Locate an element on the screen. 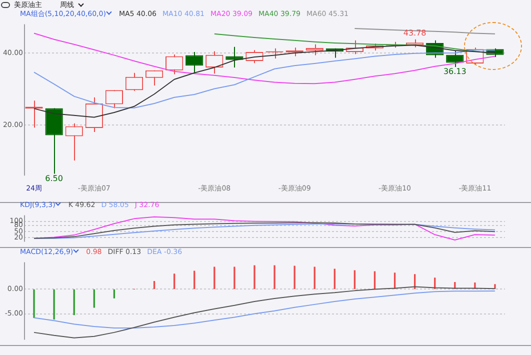 Image resolution: width=531 pixels, height=355 pixels. annotation: 43.78 is located at coordinates (414, 33).